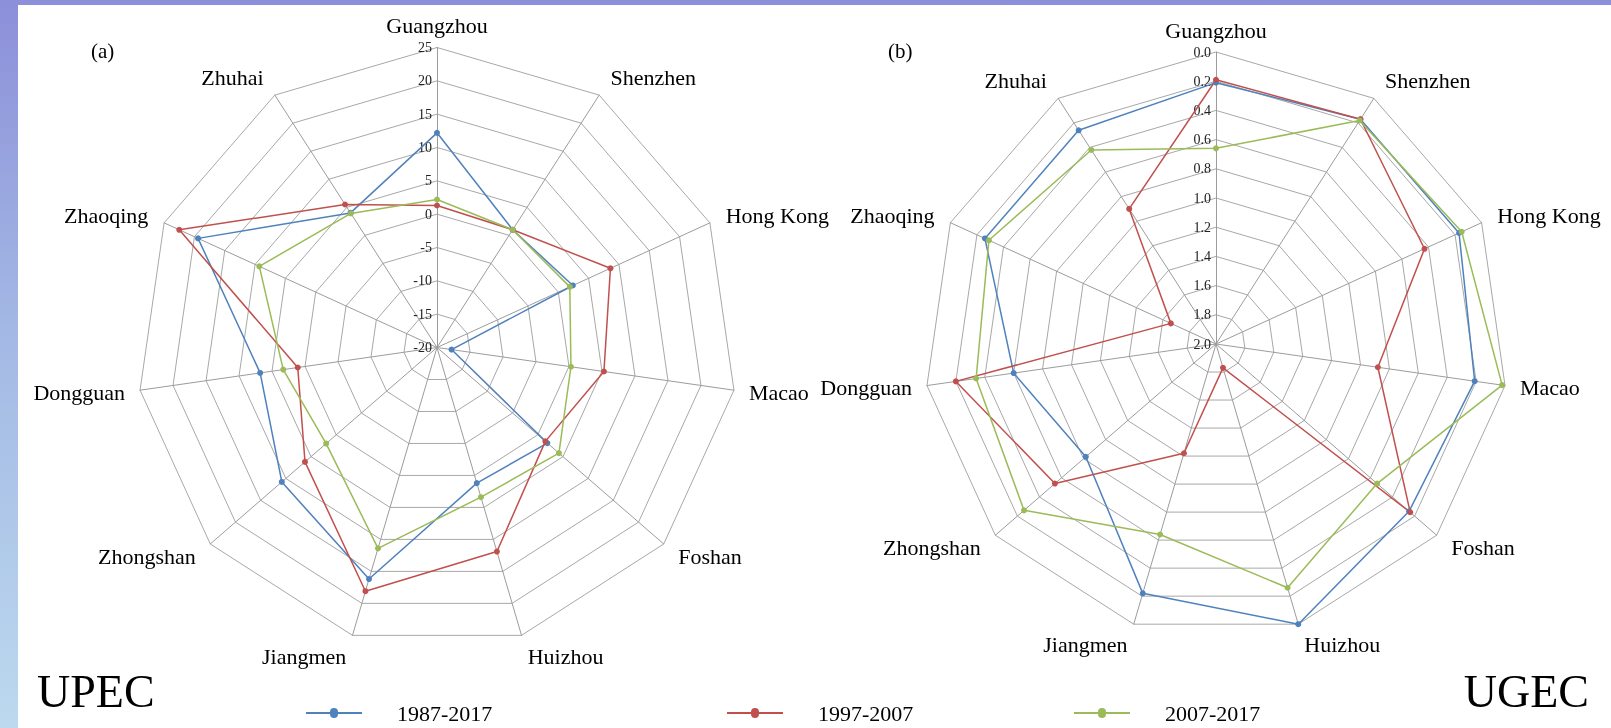 Image resolution: width=1611 pixels, height=728 pixels. I want to click on text: UPEC, so click(96, 691).